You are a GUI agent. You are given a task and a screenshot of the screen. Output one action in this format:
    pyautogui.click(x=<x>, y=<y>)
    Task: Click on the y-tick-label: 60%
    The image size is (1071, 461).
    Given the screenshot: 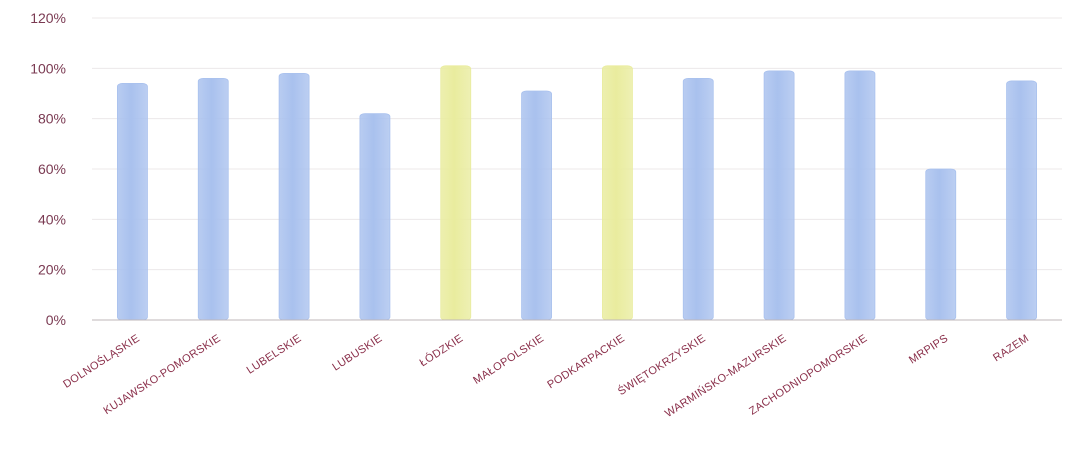 What is the action you would take?
    pyautogui.click(x=52, y=169)
    